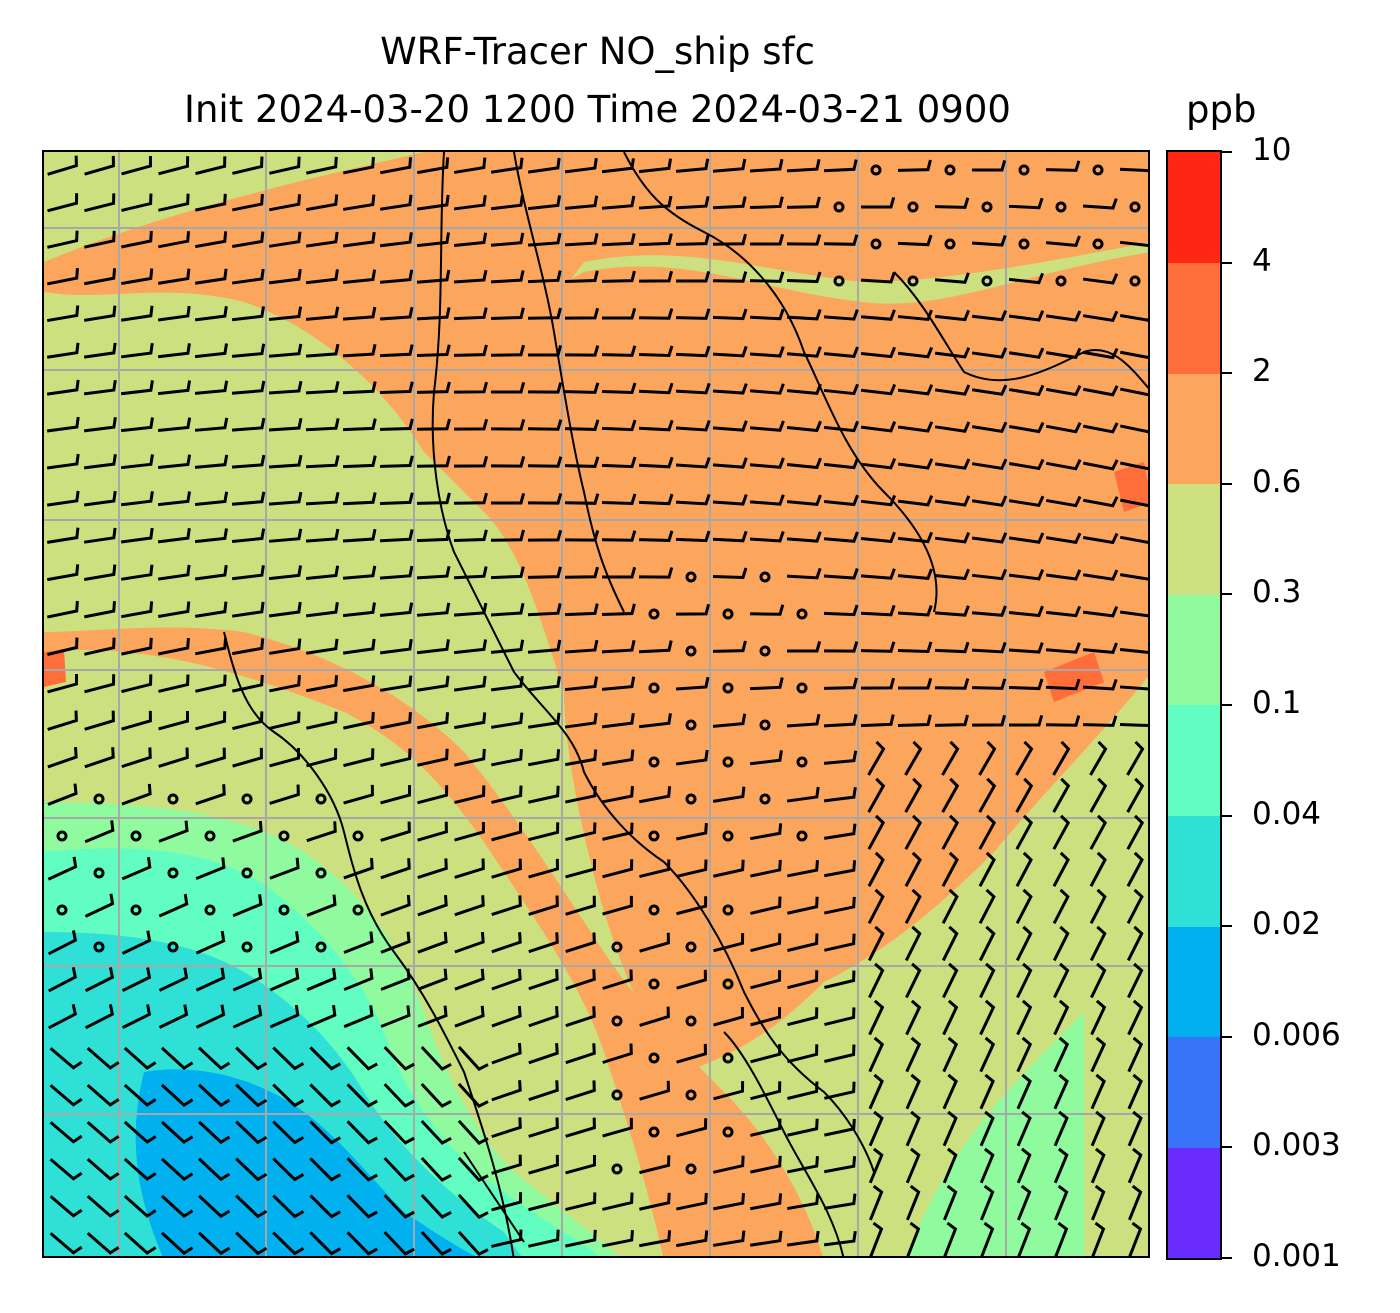 The height and width of the screenshot is (1313, 1400). Describe the element at coordinates (1296, 1145) in the screenshot. I see `colorbar-tick-label: 0.003` at that location.